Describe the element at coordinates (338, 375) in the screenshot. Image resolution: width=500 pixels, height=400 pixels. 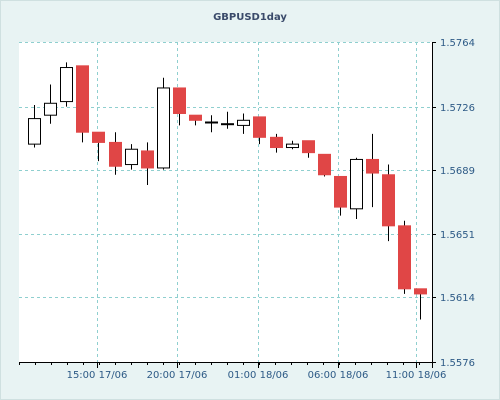
I see `x-tick-label: 06:00 18/06` at that location.